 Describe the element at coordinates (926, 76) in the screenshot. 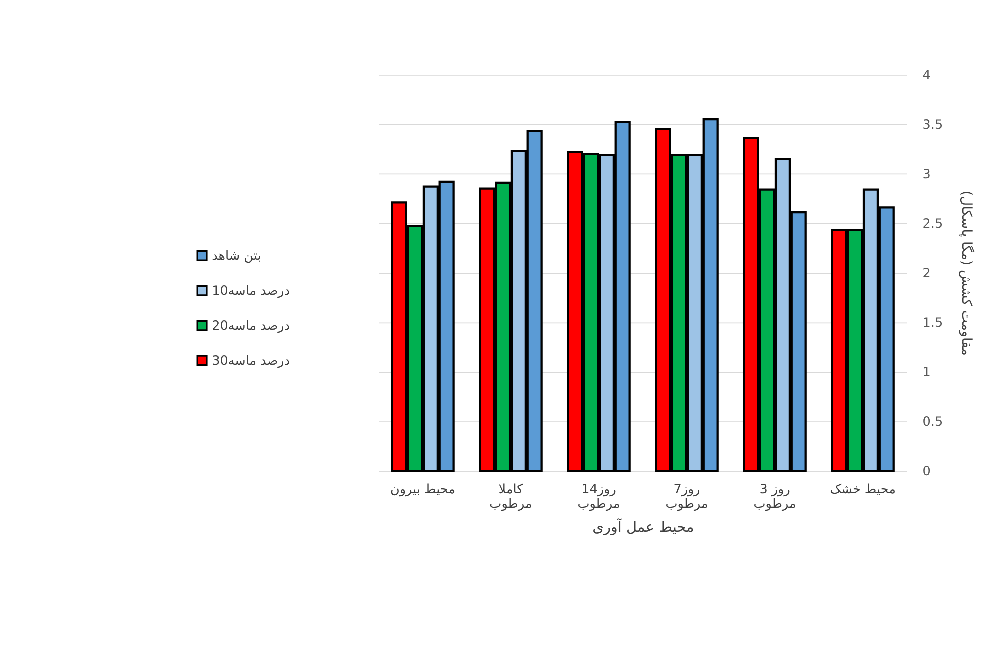

I see `y-tick-label: 4` at that location.